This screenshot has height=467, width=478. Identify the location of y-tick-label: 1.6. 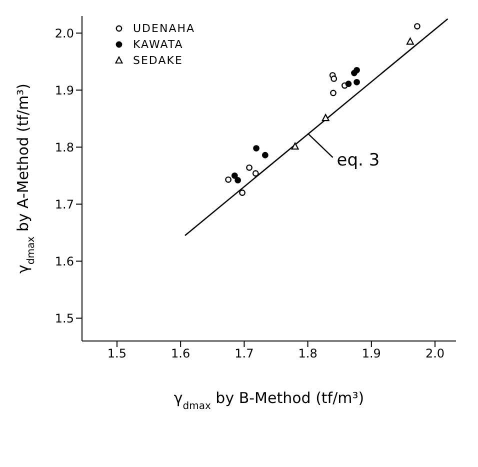
(64, 261).